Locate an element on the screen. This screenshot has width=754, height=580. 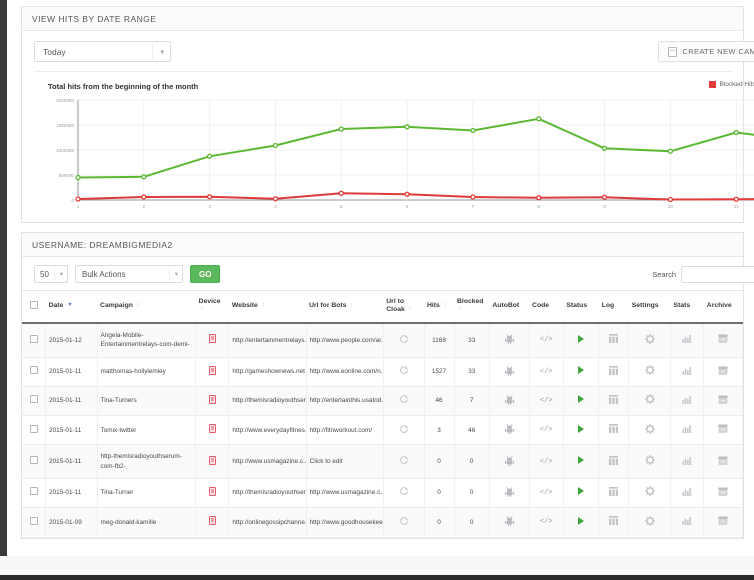
th-url-for-bots: Url for Bots ↕ is located at coordinates (345, 306).